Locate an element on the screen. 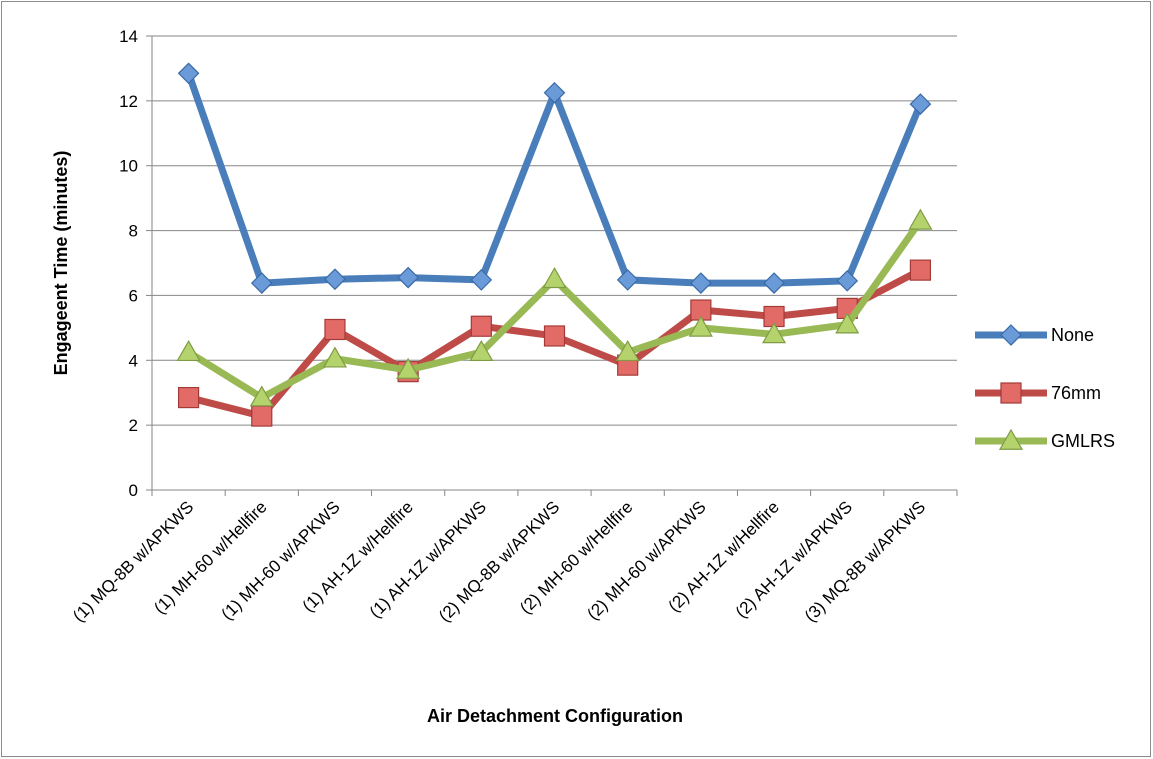 The width and height of the screenshot is (1153, 759). legend-label: None is located at coordinates (1072, 335).